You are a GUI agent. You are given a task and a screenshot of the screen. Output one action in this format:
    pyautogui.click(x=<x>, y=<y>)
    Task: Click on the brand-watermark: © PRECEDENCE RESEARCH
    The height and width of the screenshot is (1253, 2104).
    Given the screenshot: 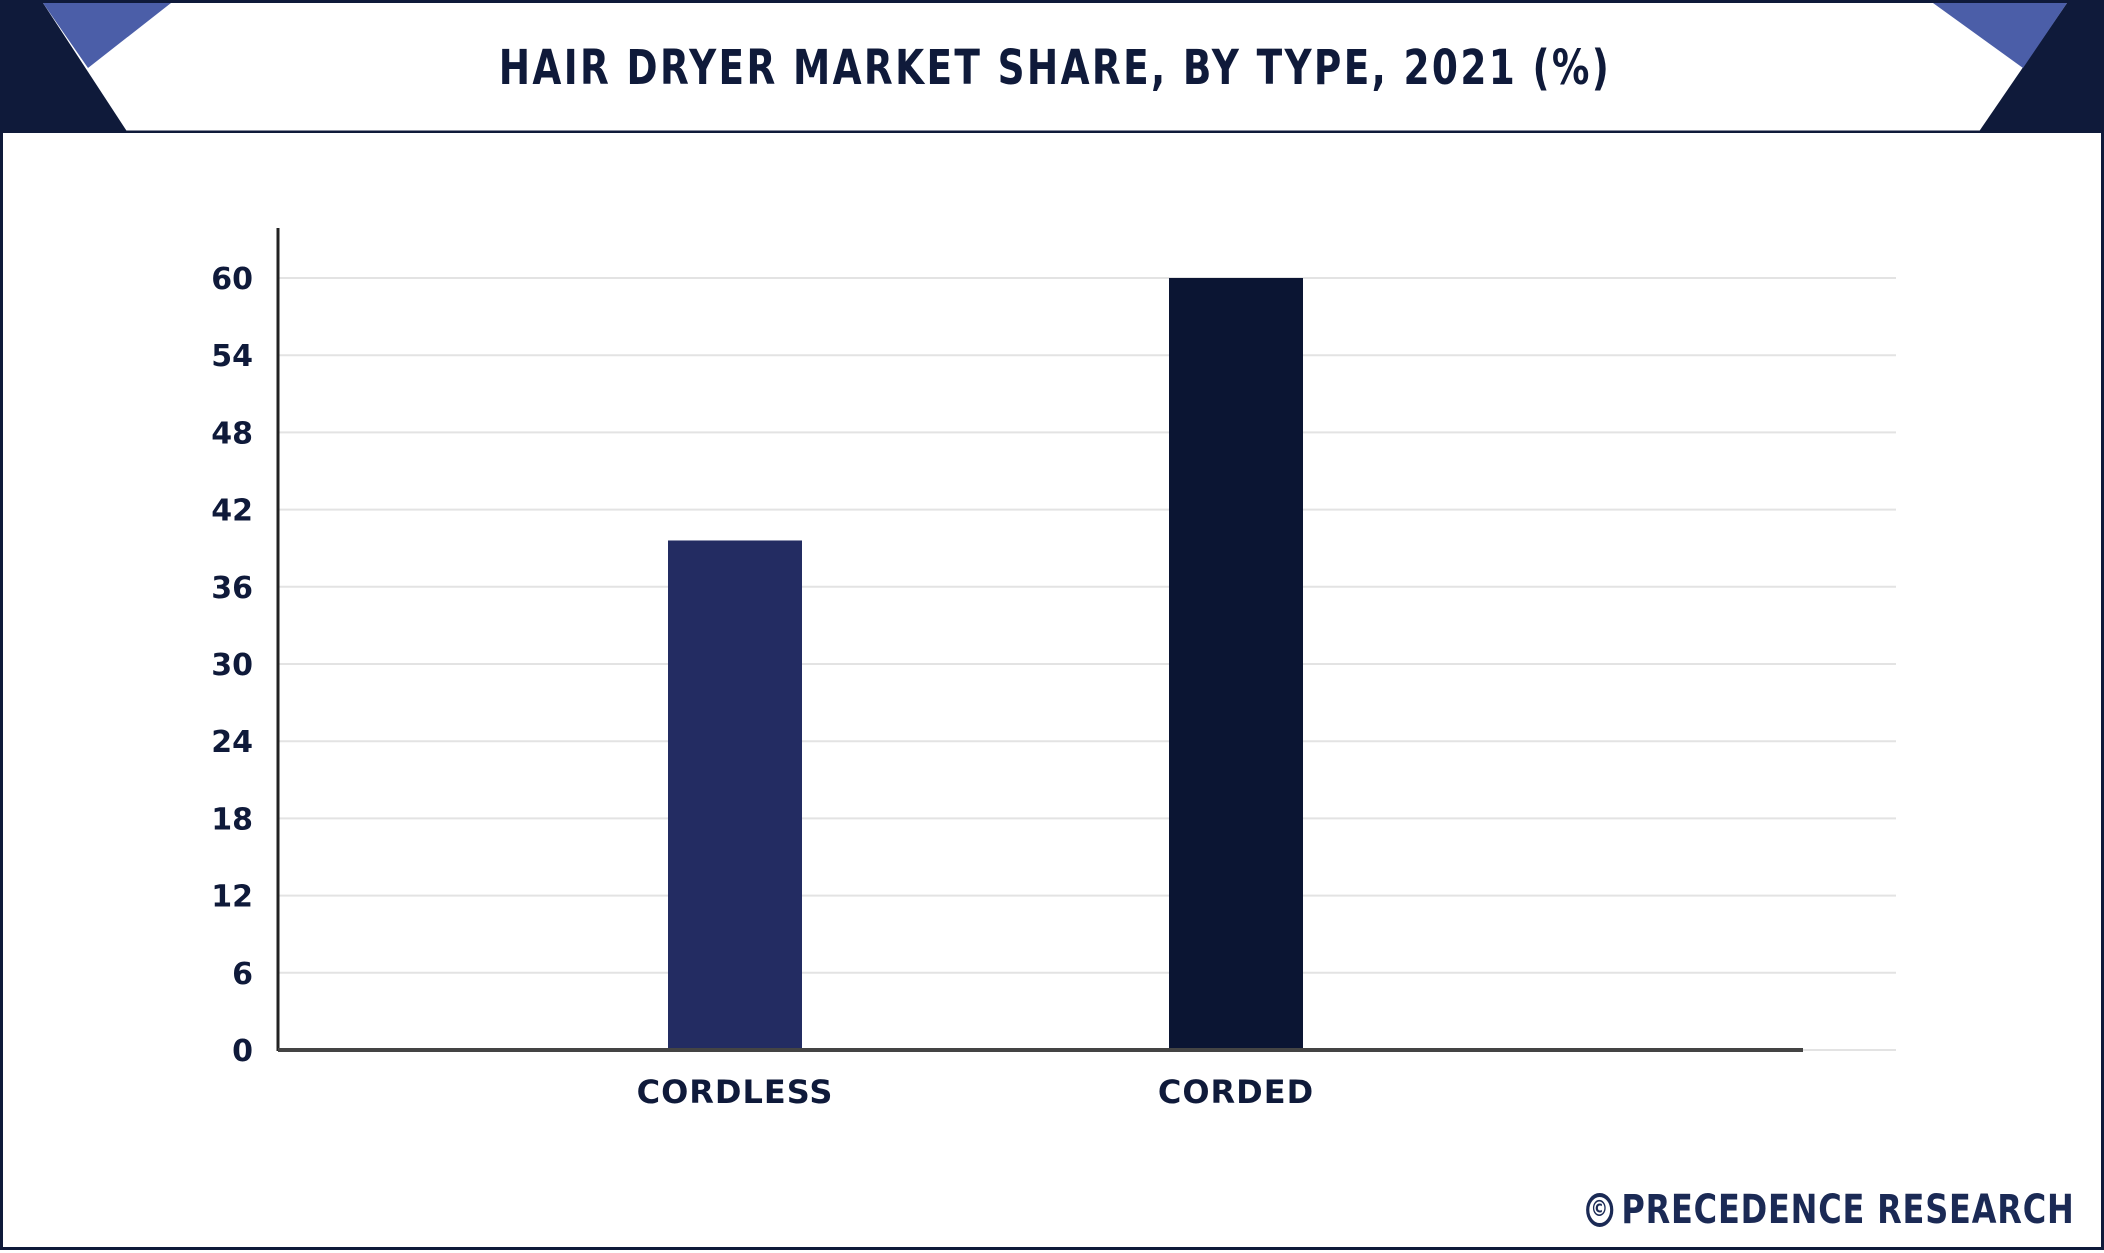 What is the action you would take?
    pyautogui.click(x=1830, y=1210)
    